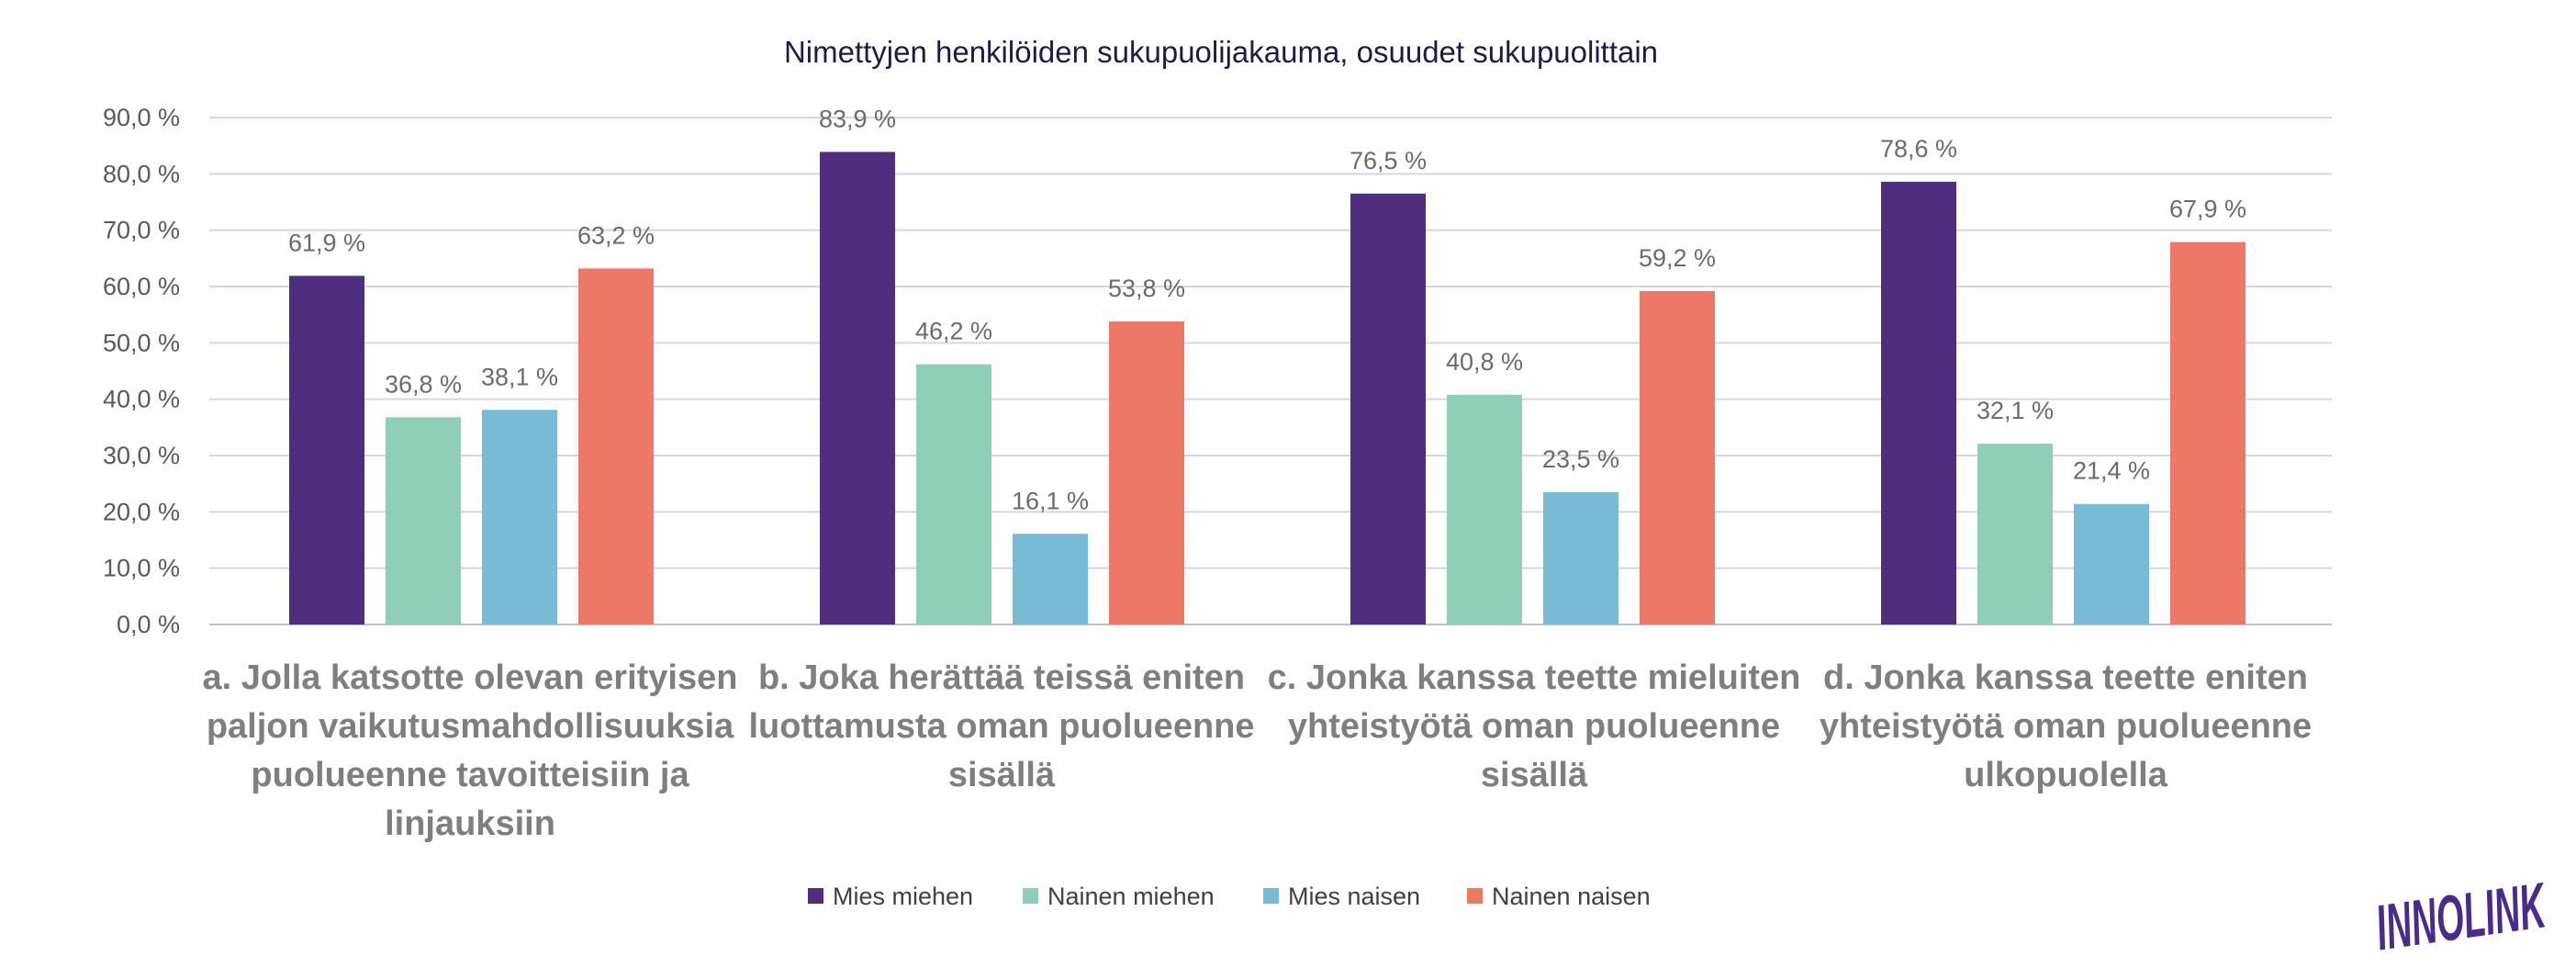  I want to click on logo-wordmark: INNOLINK, so click(2461, 916).